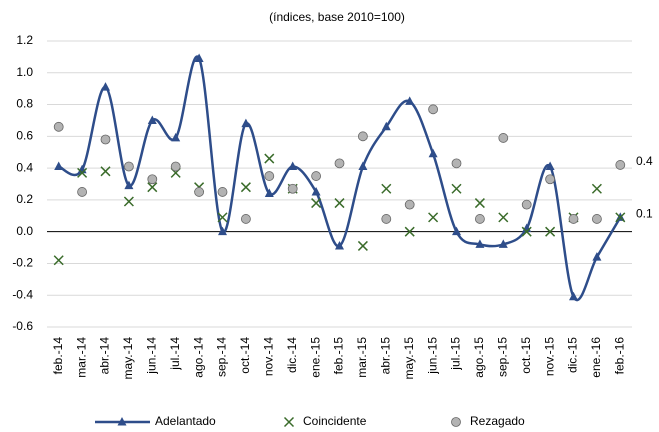  I want to click on annotation: 0.4, so click(644, 161).